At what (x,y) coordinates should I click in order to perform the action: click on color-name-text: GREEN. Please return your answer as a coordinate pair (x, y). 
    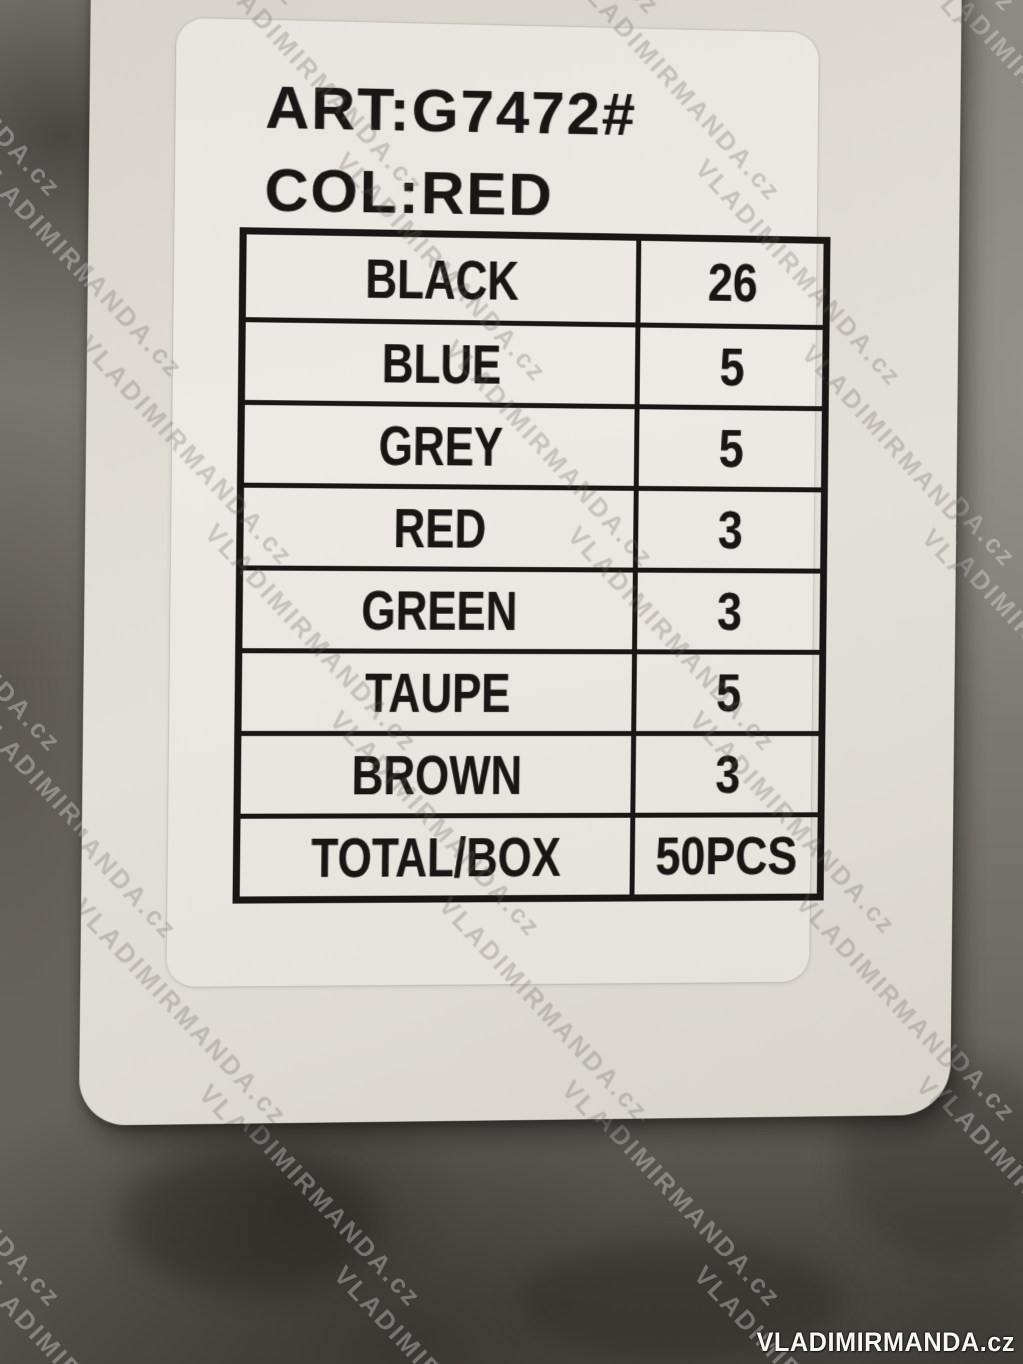
    Looking at the image, I should click on (439, 610).